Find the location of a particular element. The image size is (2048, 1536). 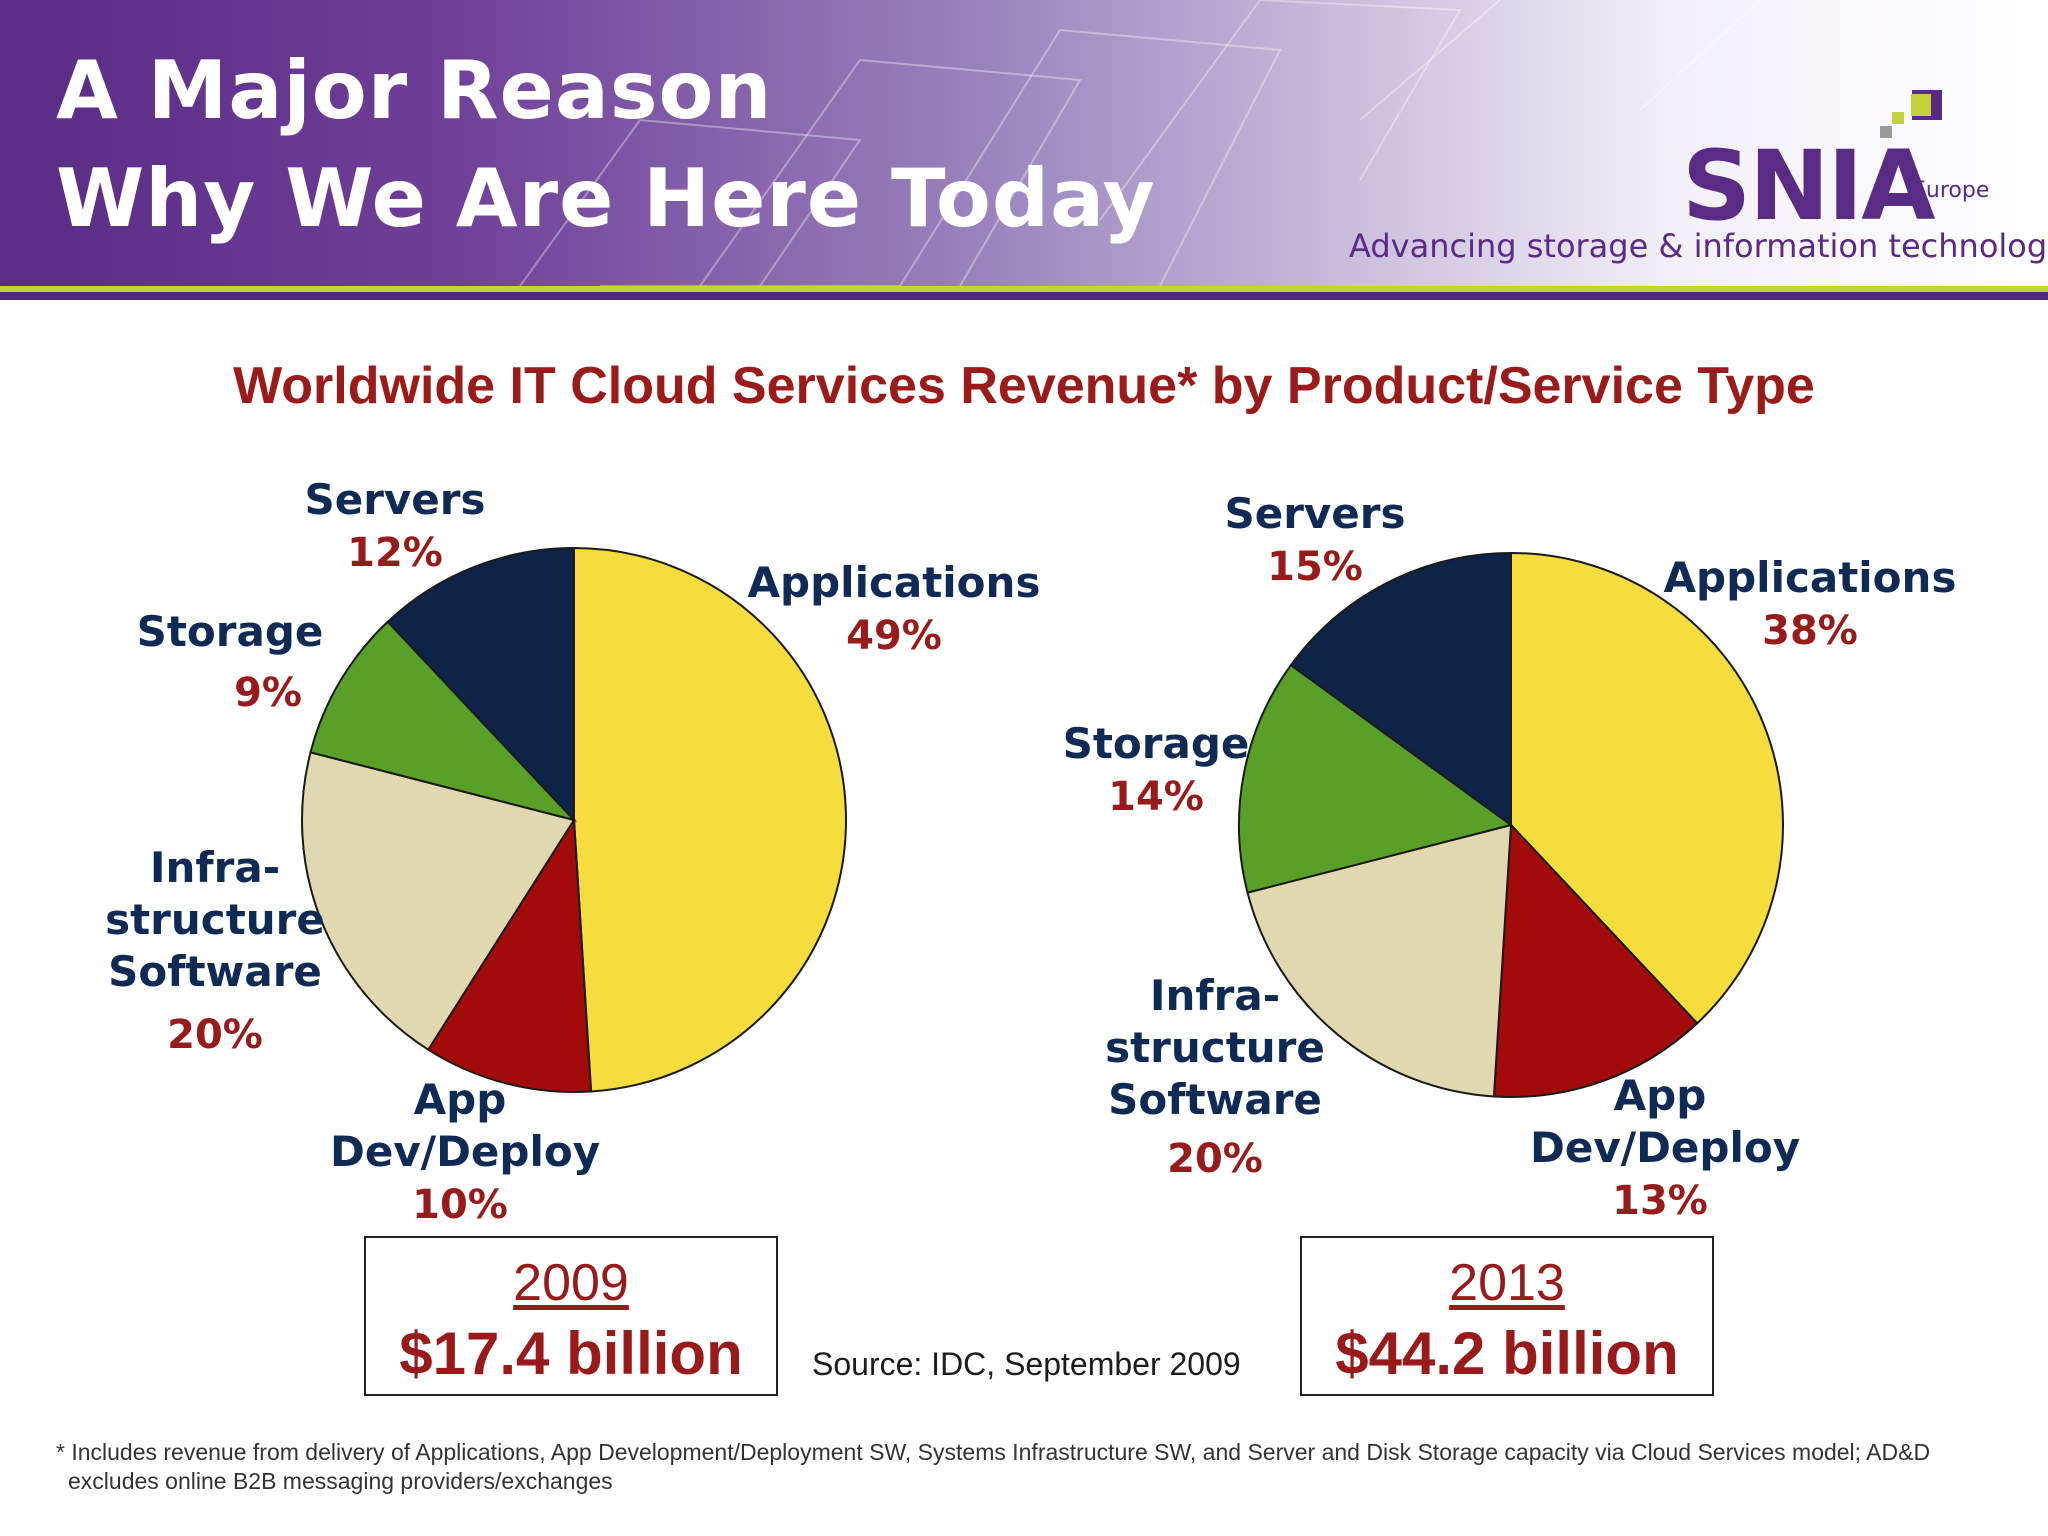

pie-slice-2013-app-dev-deploy is located at coordinates (1595, 960).